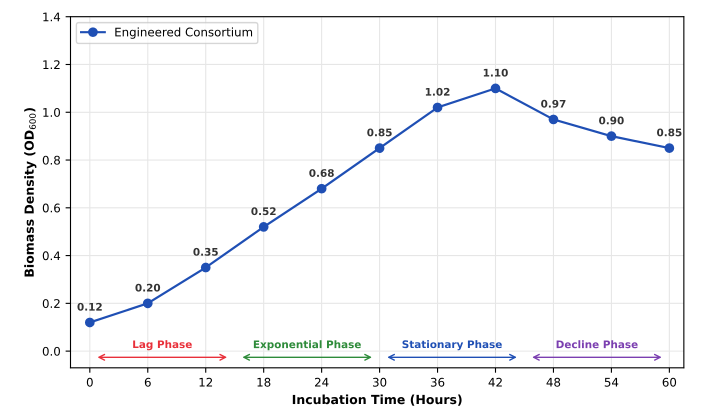 Image resolution: width=705 pixels, height=418 pixels. What do you see at coordinates (379, 382) in the screenshot?
I see `x-tick-label: 30` at bounding box center [379, 382].